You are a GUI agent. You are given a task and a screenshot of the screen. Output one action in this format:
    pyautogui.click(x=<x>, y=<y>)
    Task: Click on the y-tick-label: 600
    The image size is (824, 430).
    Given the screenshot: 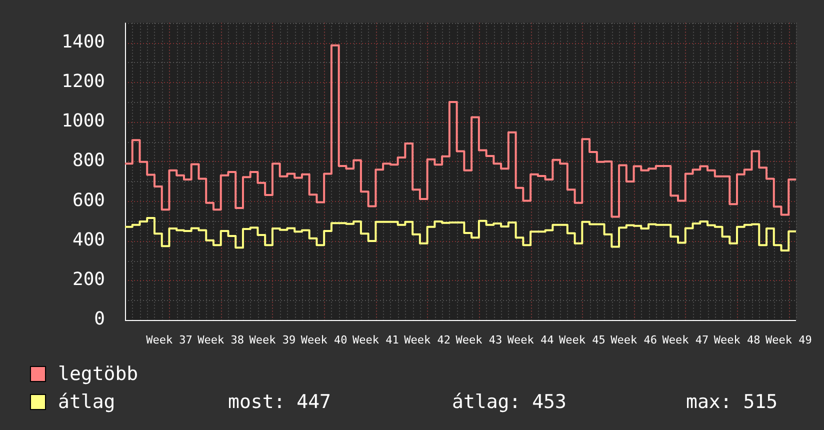 What is the action you would take?
    pyautogui.click(x=88, y=200)
    